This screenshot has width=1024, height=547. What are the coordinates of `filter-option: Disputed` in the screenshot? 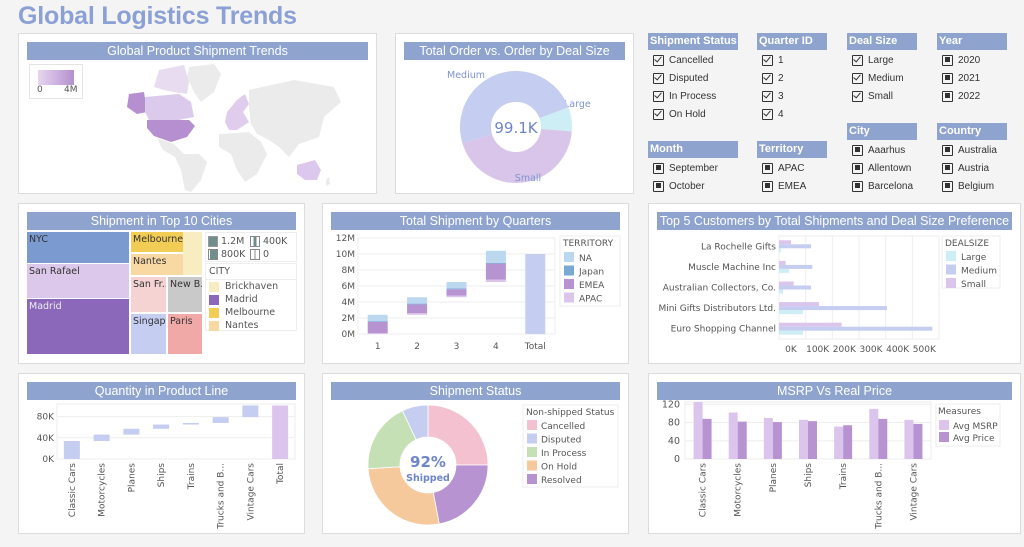 It's located at (713, 78).